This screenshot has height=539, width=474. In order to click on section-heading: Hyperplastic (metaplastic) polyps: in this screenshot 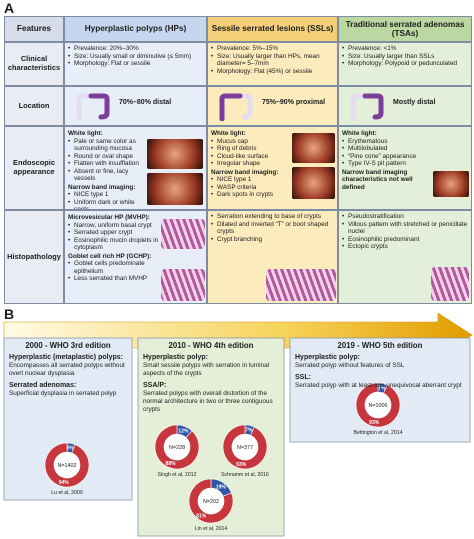, I will do `click(66, 357)`.